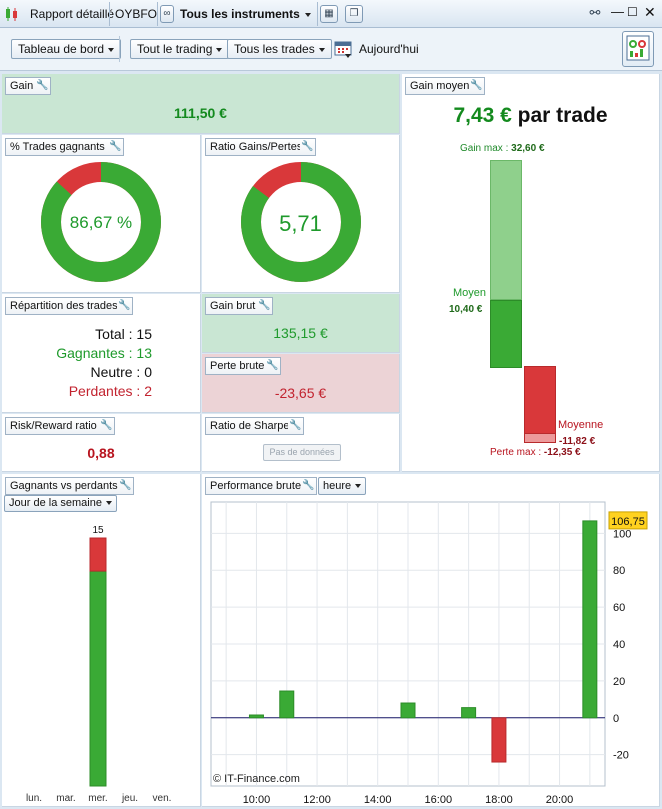 The image size is (662, 809). Describe the element at coordinates (317, 800) in the screenshot. I see `x-tick-label: 12:00` at that location.